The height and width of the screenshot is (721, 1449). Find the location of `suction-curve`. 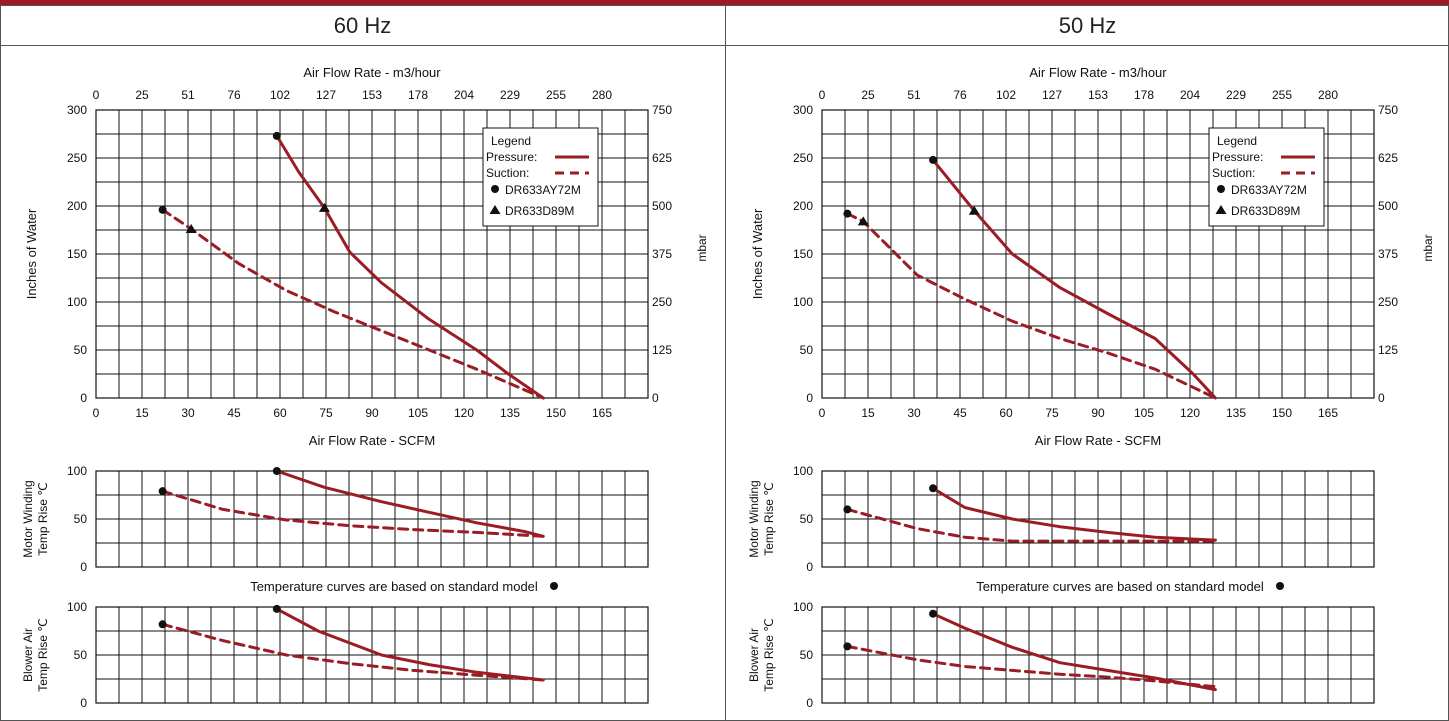

suction-curve is located at coordinates (1031, 306).